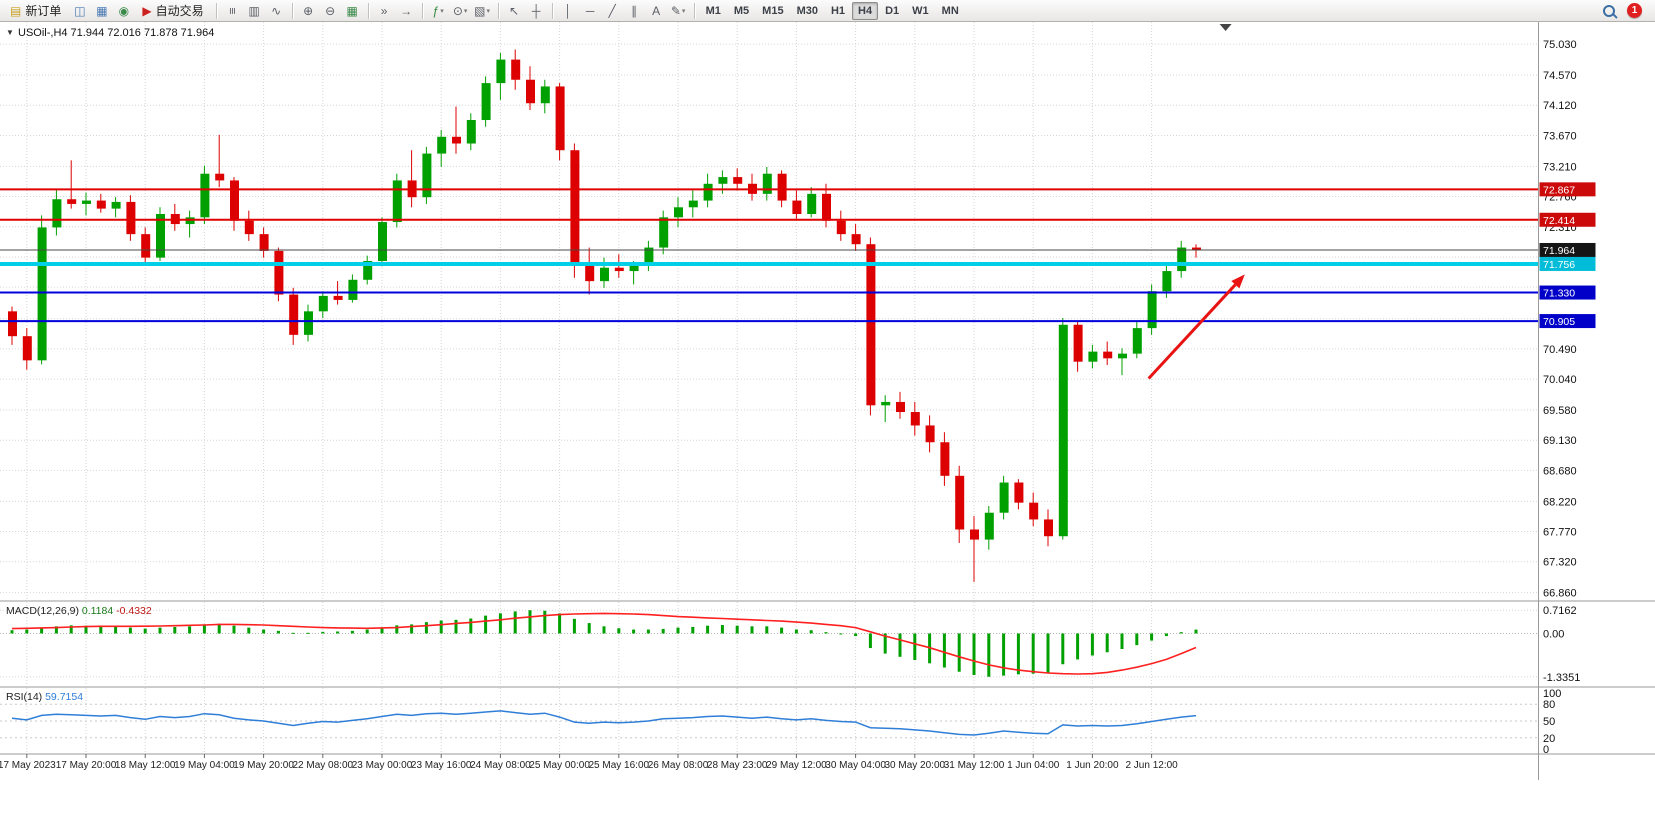  I want to click on periods-icon: ⊙ ▾, so click(460, 11).